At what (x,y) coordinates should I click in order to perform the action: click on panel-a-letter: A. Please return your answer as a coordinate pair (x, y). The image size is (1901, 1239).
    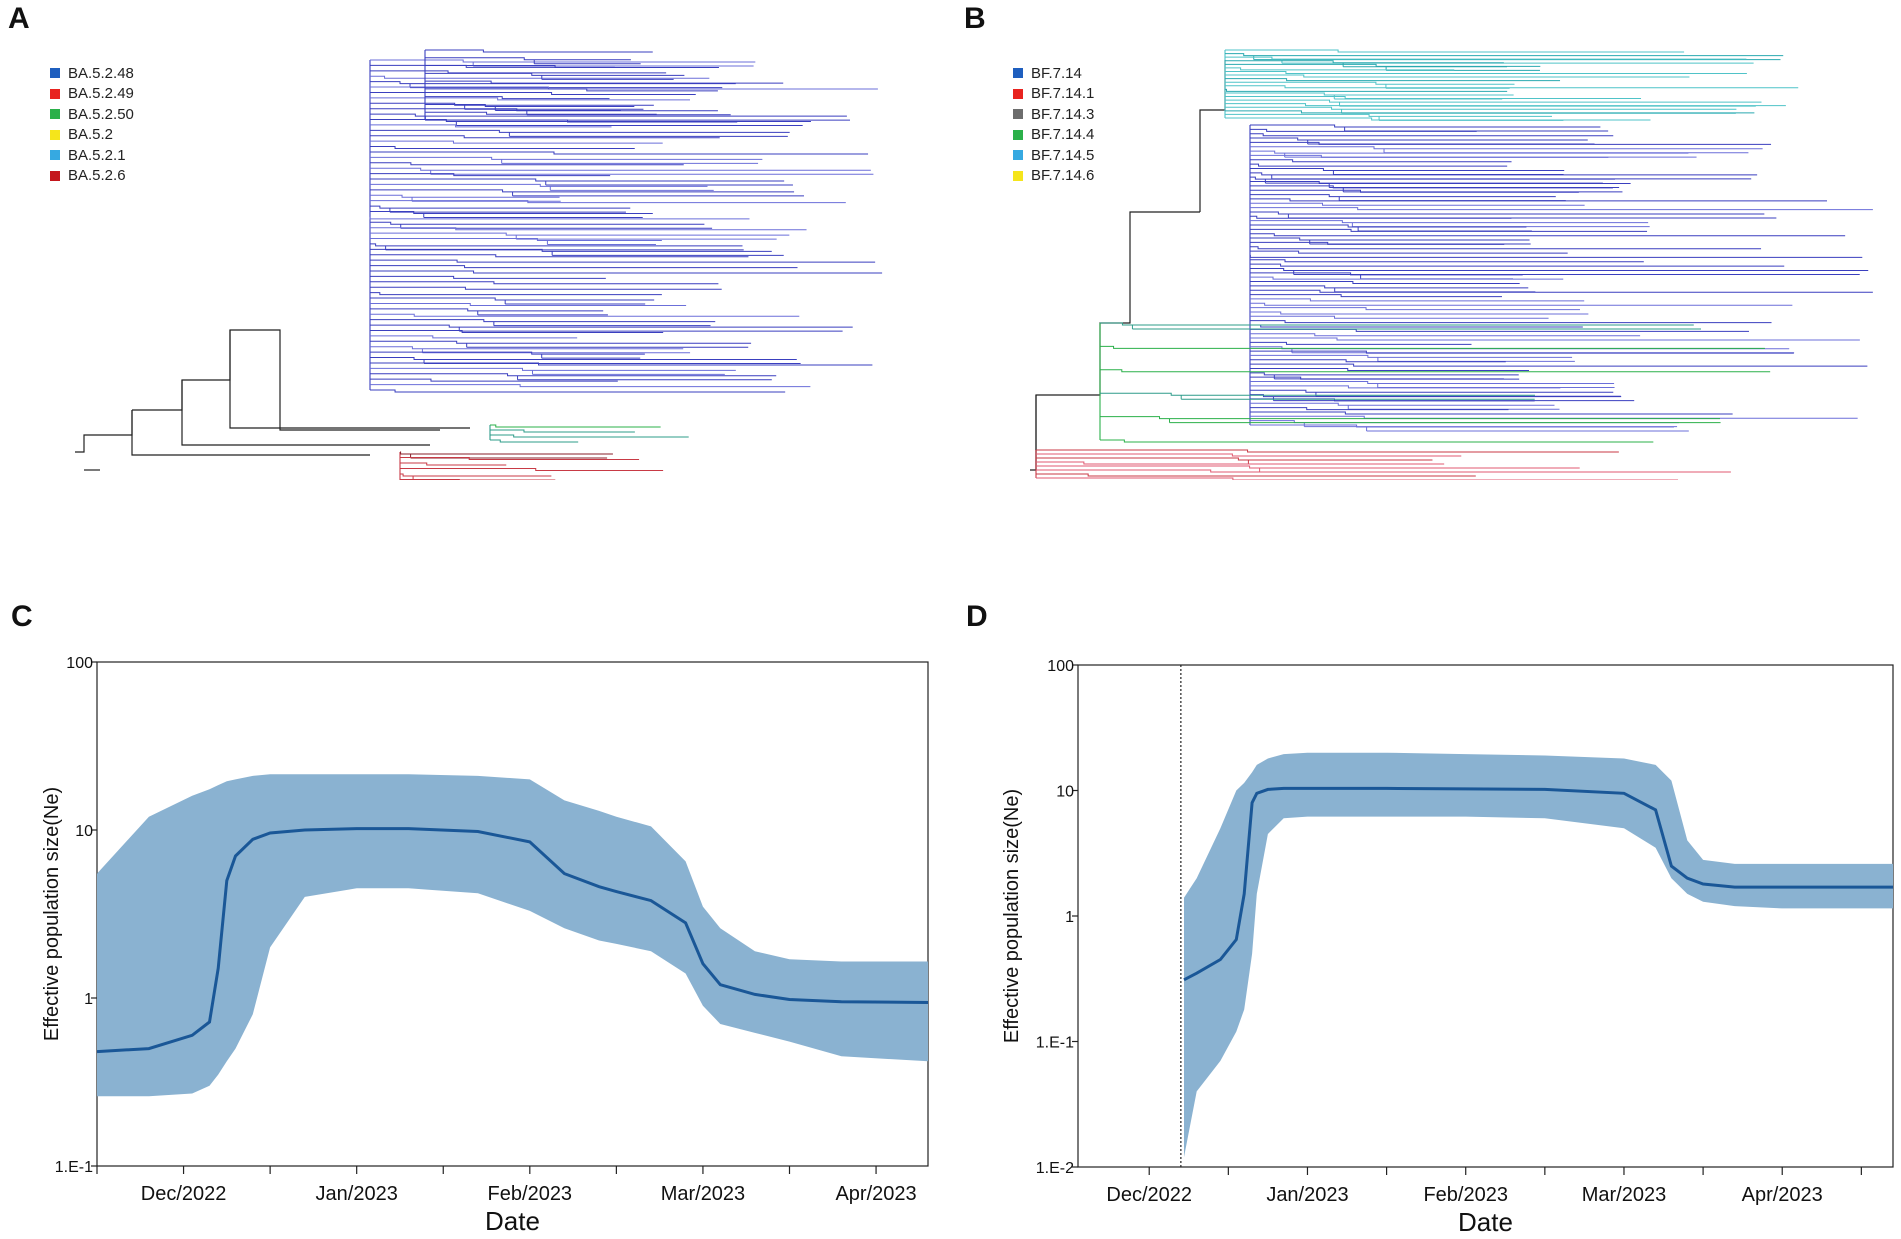
    Looking at the image, I should click on (19, 18).